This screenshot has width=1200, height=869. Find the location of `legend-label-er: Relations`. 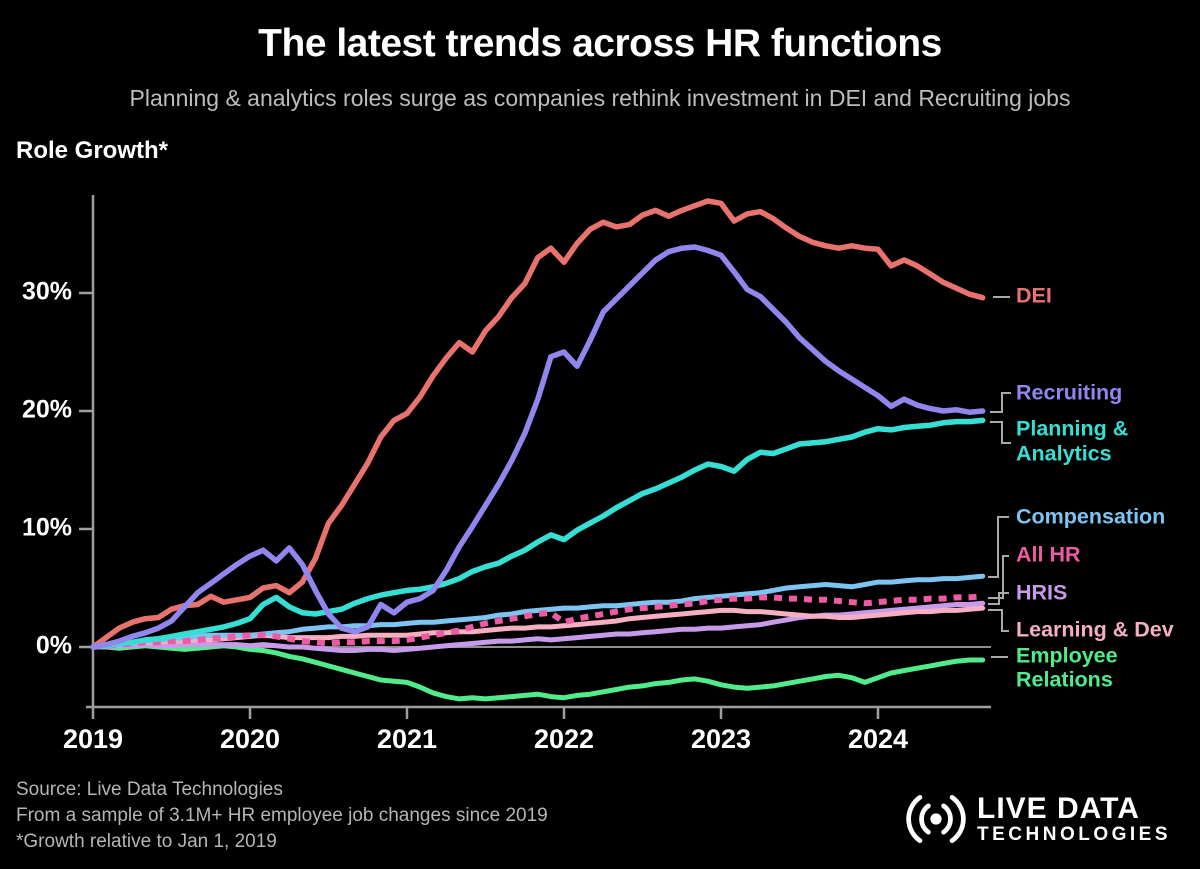

legend-label-er: Relations is located at coordinates (1064, 680).